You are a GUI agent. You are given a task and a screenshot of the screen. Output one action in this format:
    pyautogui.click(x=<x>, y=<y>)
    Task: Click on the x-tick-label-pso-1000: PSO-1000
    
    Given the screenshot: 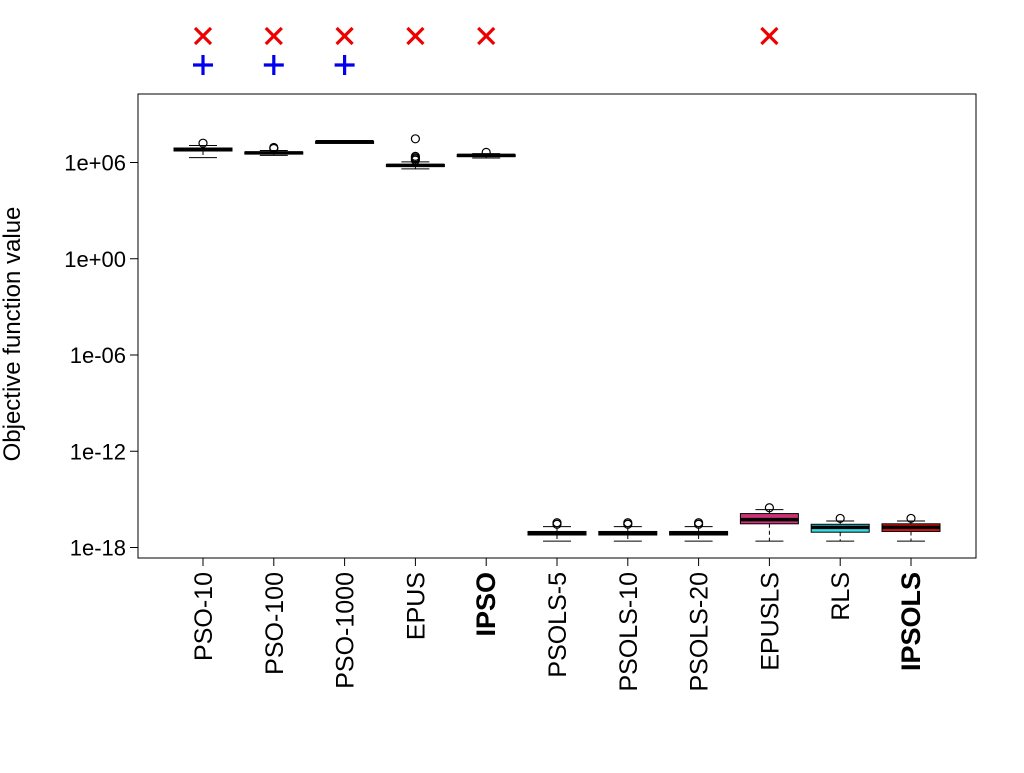 What is the action you would take?
    pyautogui.click(x=346, y=630)
    